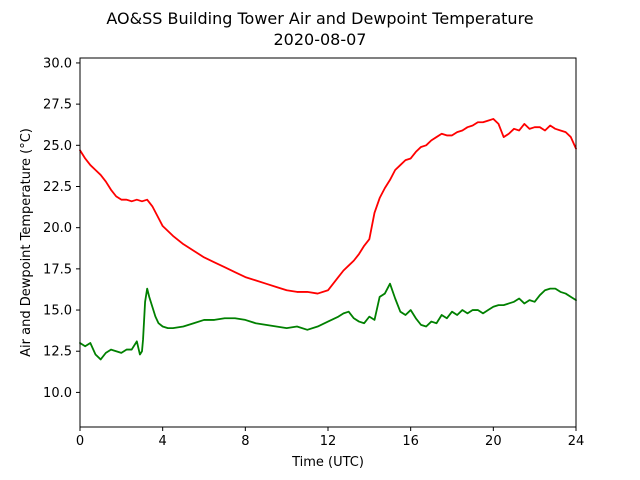  What do you see at coordinates (57, 352) in the screenshot?
I see `y-tick-label: 12.5` at bounding box center [57, 352].